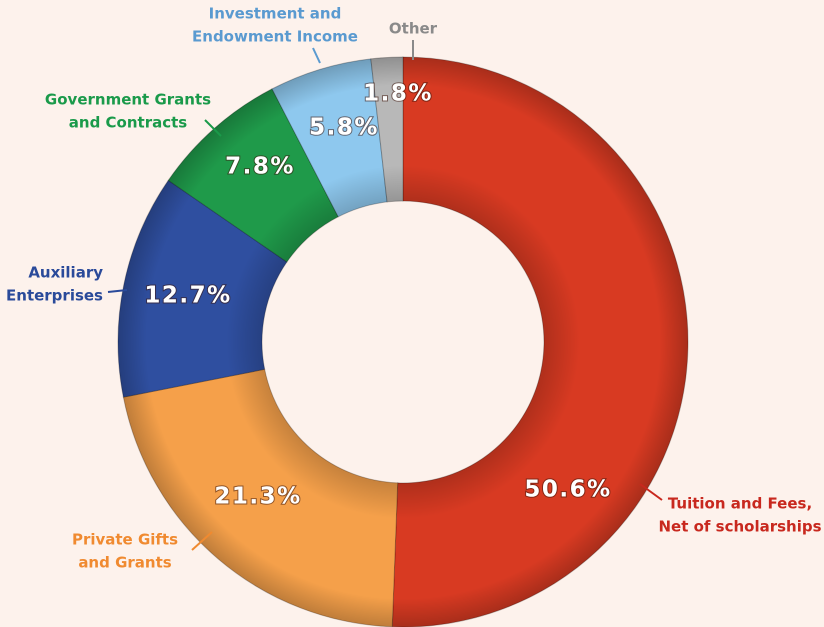  What do you see at coordinates (128, 100) in the screenshot?
I see `category-label: Government Grants` at bounding box center [128, 100].